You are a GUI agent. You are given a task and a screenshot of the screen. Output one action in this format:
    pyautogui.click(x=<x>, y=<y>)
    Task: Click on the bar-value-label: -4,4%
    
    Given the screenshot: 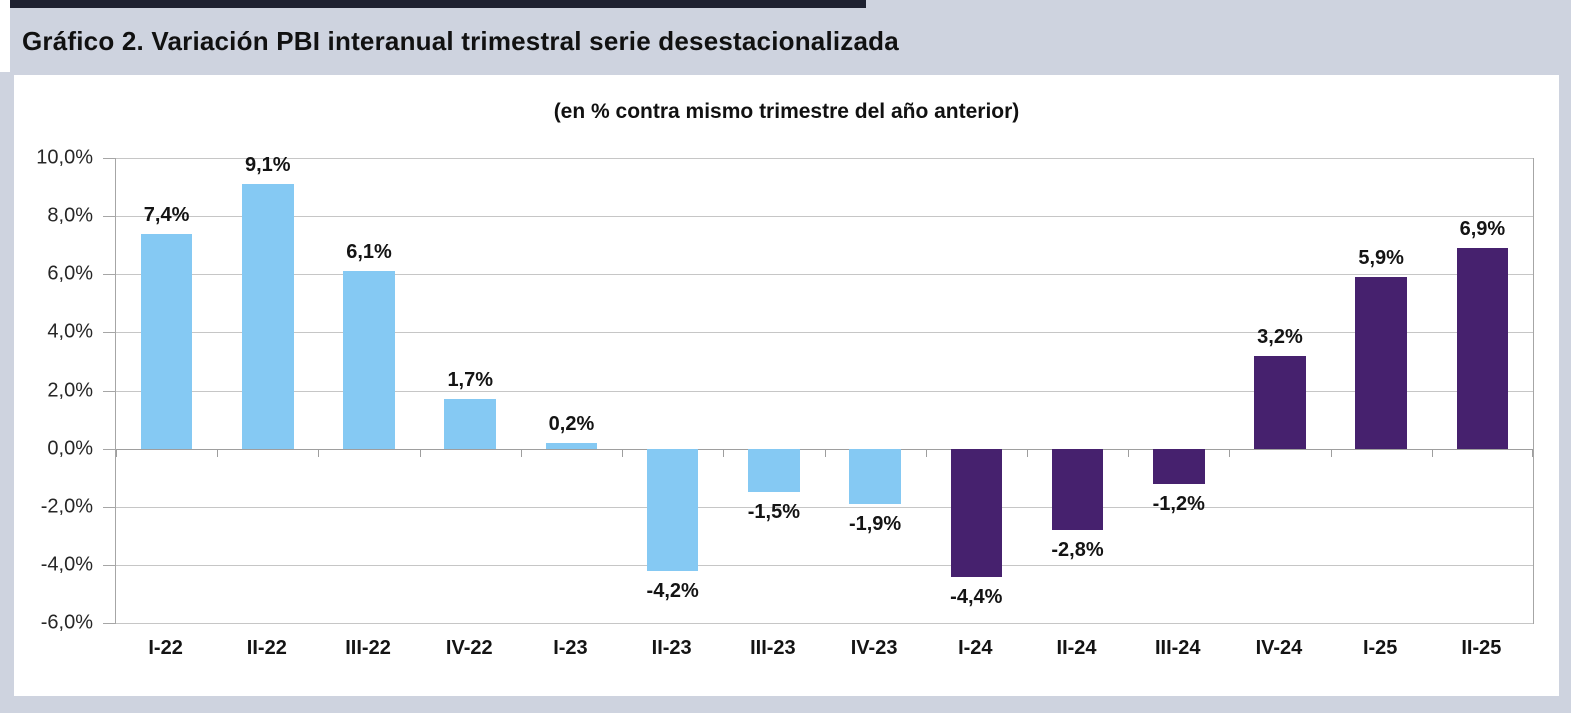 What is the action you would take?
    pyautogui.click(x=976, y=596)
    